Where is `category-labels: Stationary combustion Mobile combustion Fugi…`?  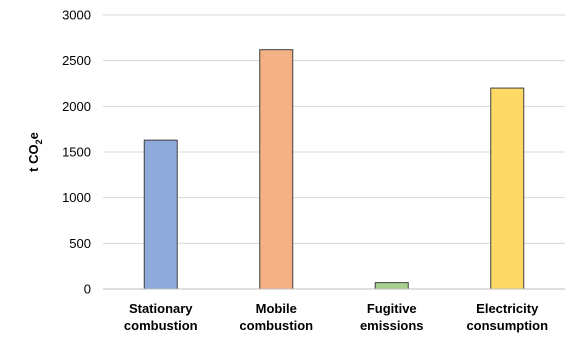 category-labels: Stationary combustion Mobile combustion Fugi… is located at coordinates (336, 317).